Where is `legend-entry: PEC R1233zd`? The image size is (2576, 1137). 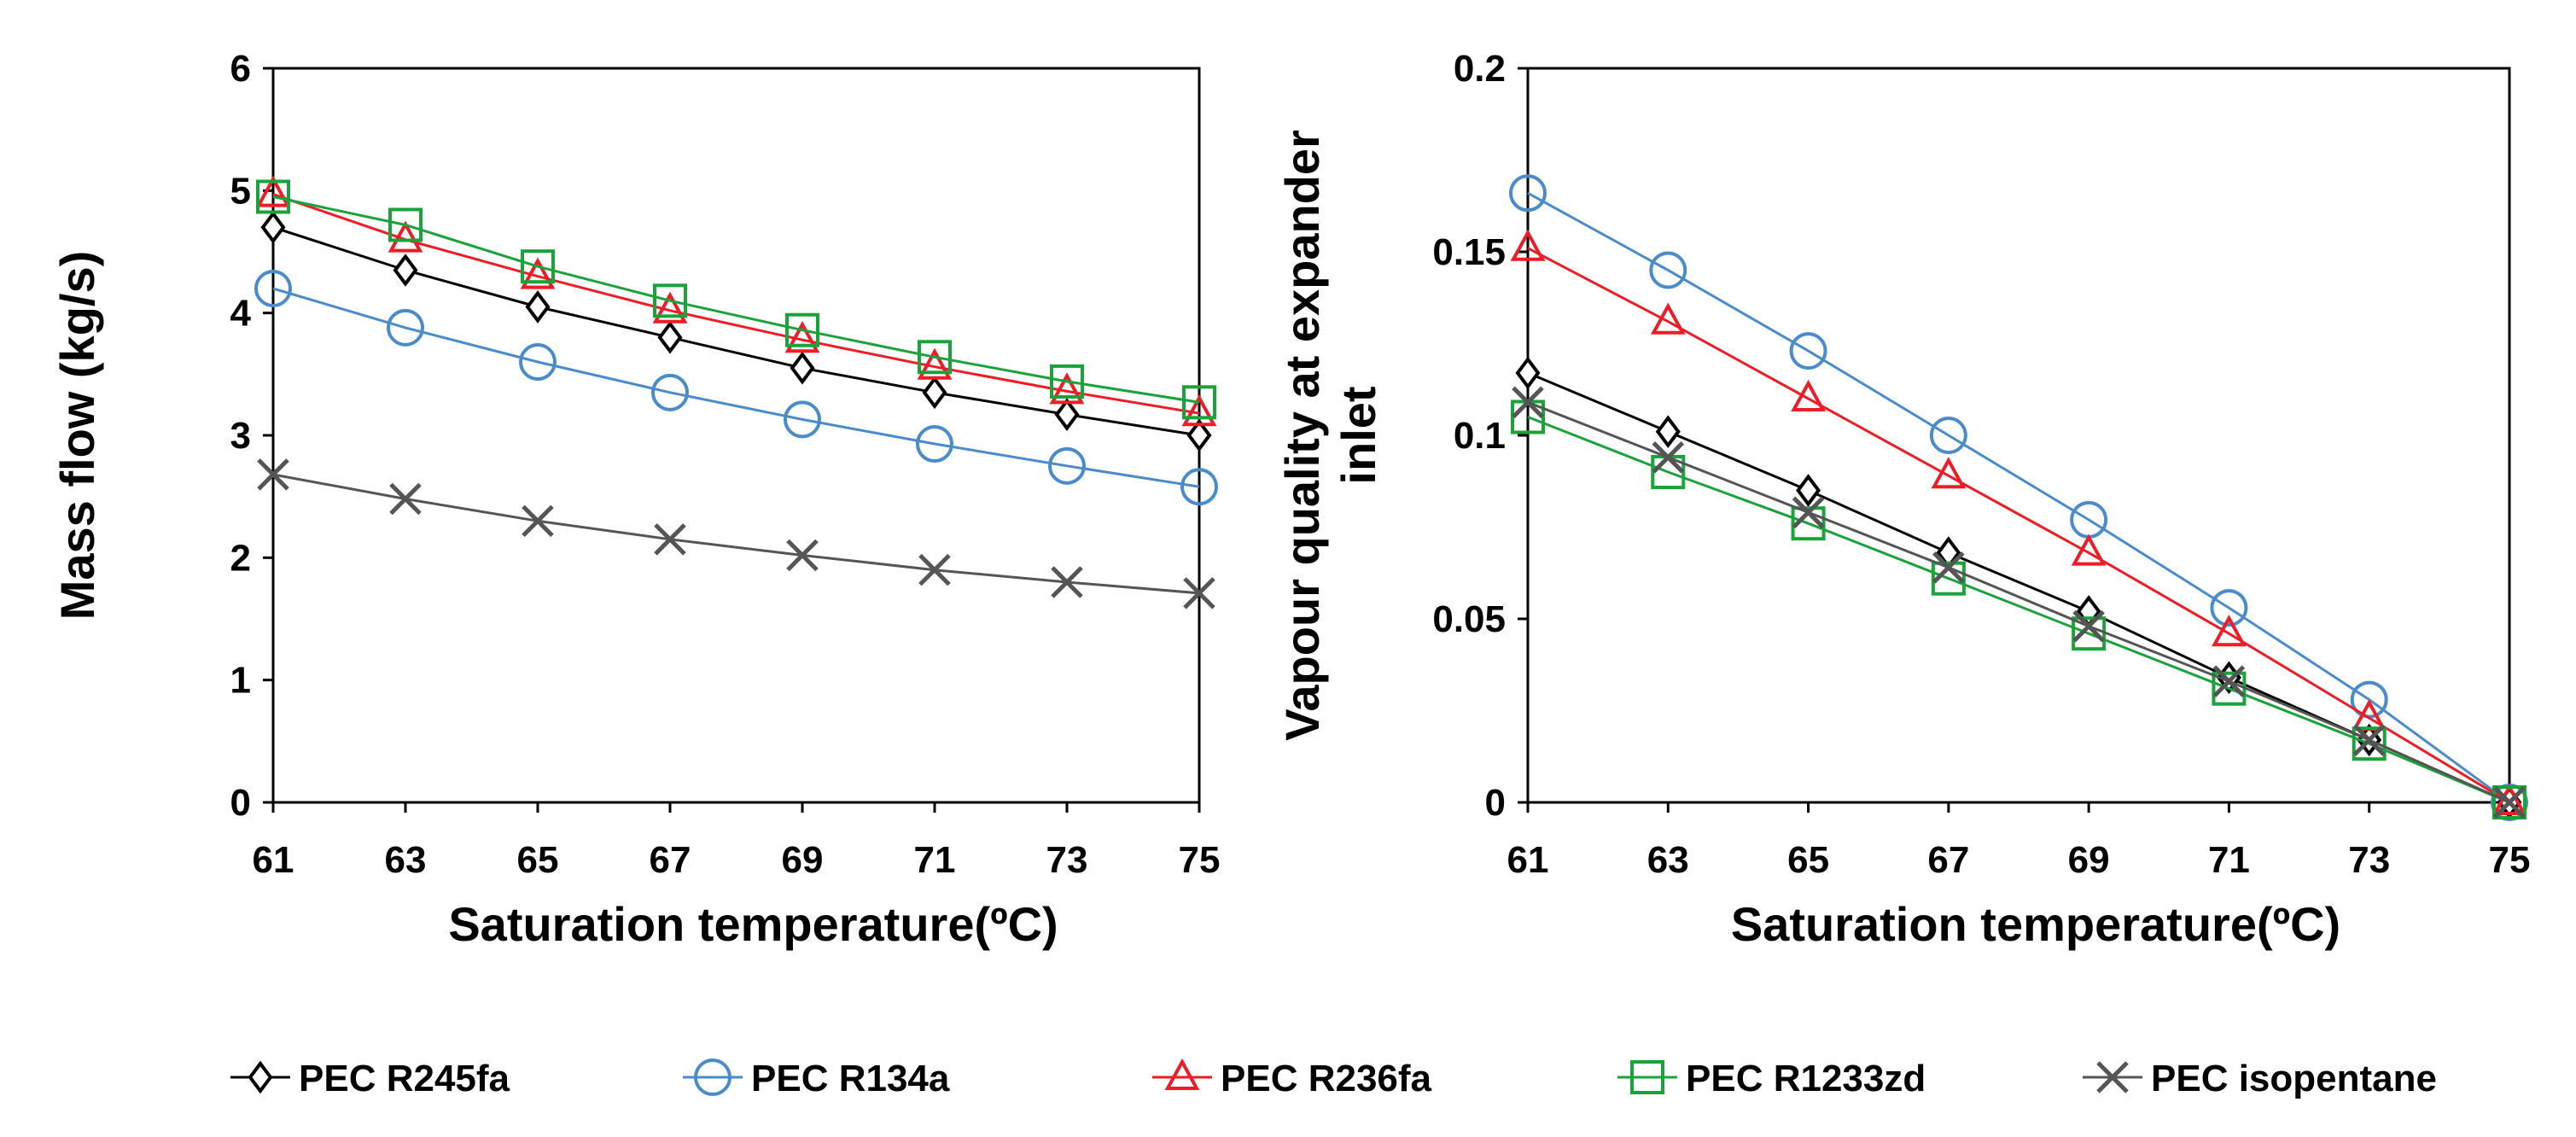 legend-entry: PEC R1233zd is located at coordinates (1771, 1078).